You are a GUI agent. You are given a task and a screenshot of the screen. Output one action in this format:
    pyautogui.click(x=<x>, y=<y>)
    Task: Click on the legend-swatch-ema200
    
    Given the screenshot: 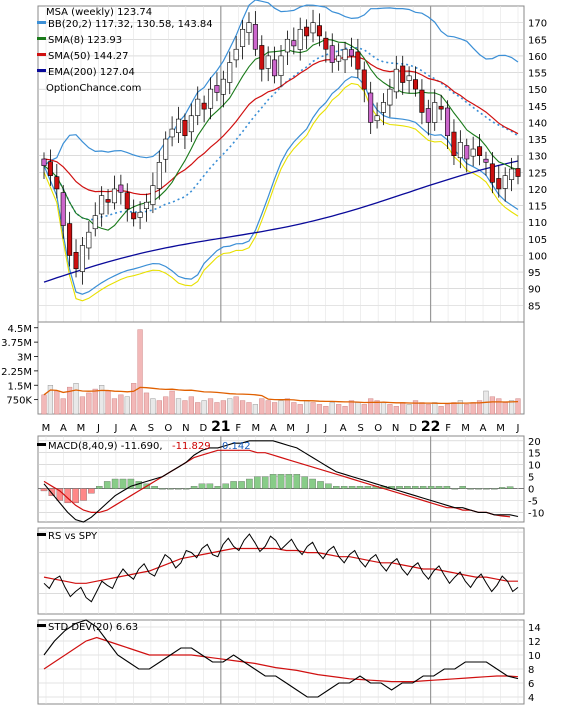 What is the action you would take?
    pyautogui.click(x=41, y=70)
    